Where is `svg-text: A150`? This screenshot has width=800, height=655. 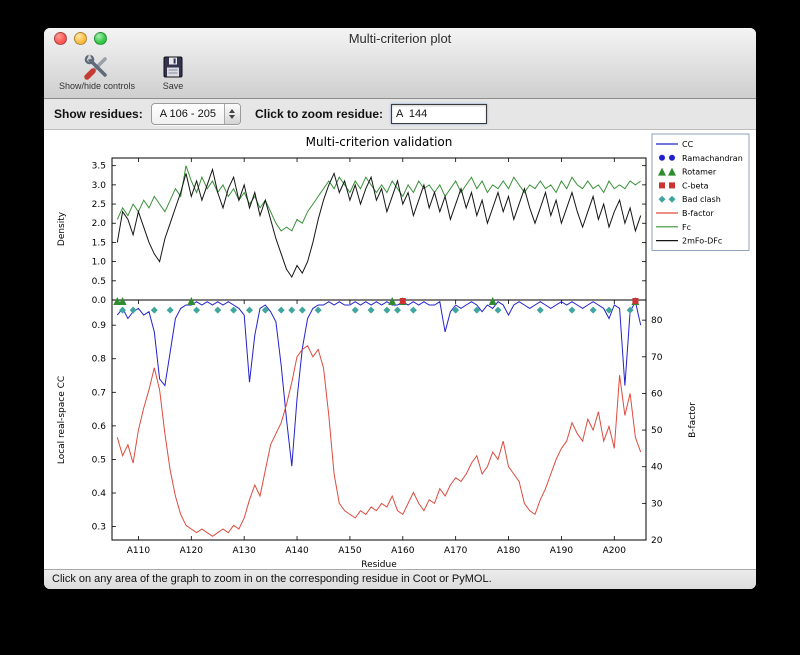 svg-text: A150 is located at coordinates (350, 551).